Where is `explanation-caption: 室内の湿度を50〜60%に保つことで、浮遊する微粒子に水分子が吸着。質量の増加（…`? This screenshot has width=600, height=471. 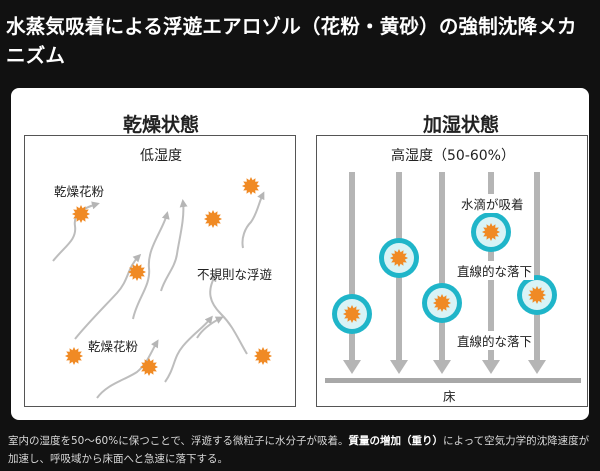
explanation-caption: 室内の湿度を50〜60%に保つことで、浮遊する微粒子に水分子が吸着。質量の増加（… is located at coordinates (301, 450).